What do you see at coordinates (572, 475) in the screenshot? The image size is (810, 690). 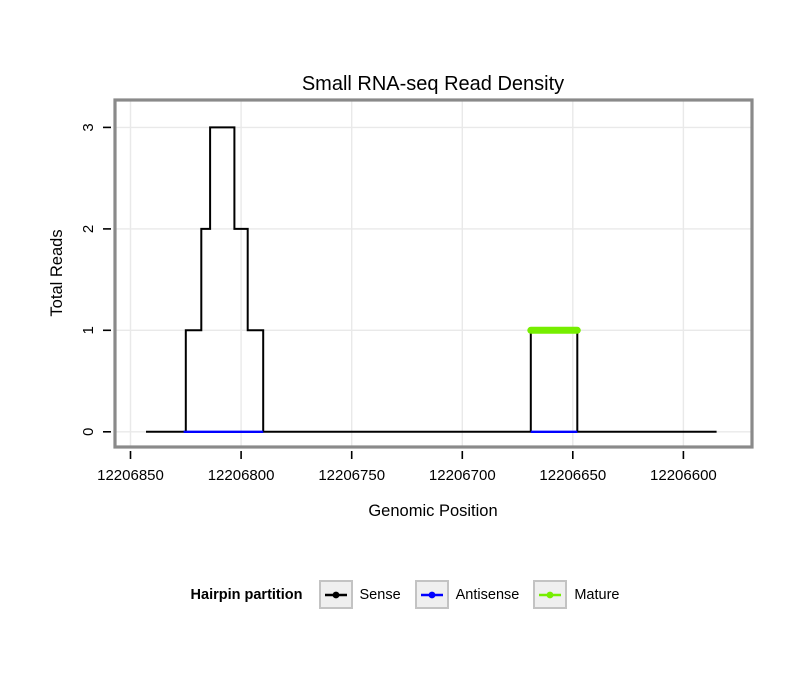 I see `x-tick-label: 12206650` at bounding box center [572, 475].